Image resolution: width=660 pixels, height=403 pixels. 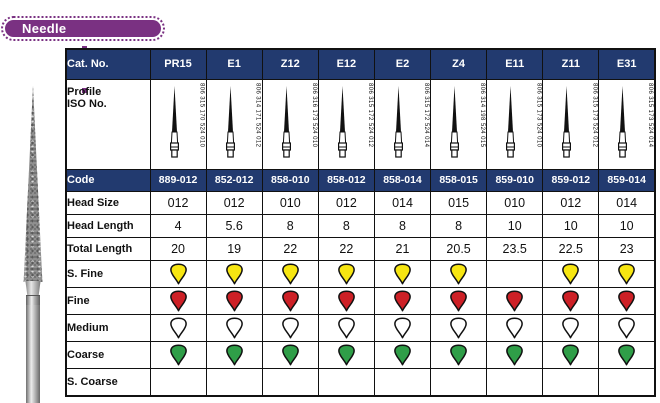 What do you see at coordinates (571, 225) in the screenshot?
I see `head-length-cell: 10` at bounding box center [571, 225].